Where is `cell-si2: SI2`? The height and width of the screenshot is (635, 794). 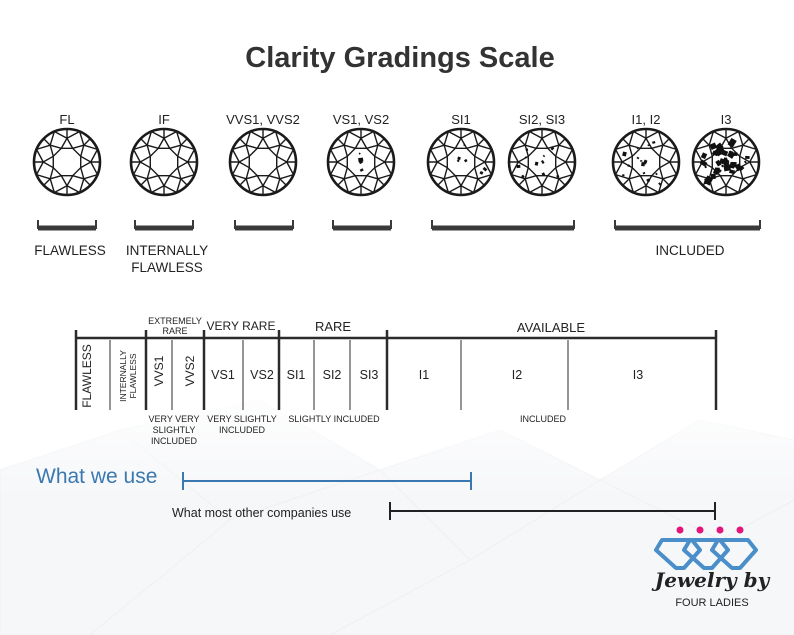
cell-si2: SI2 is located at coordinates (332, 375).